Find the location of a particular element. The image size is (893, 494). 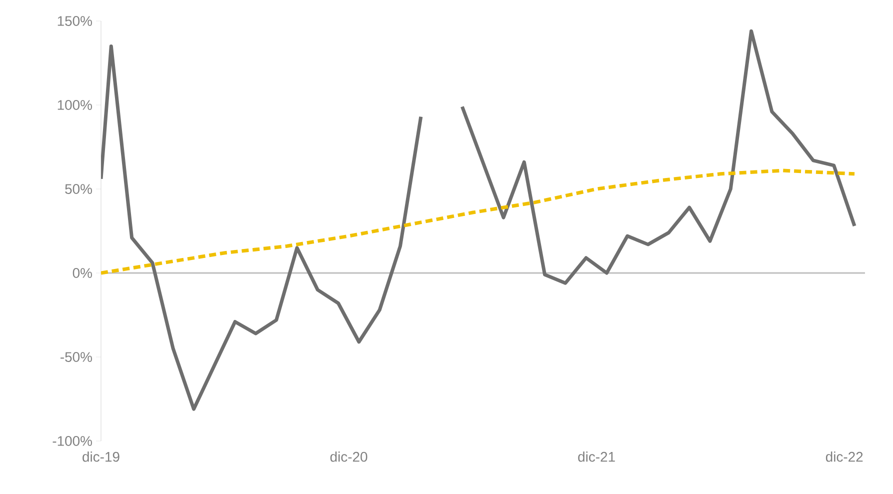

y-tick-label: 0% is located at coordinates (82, 273).